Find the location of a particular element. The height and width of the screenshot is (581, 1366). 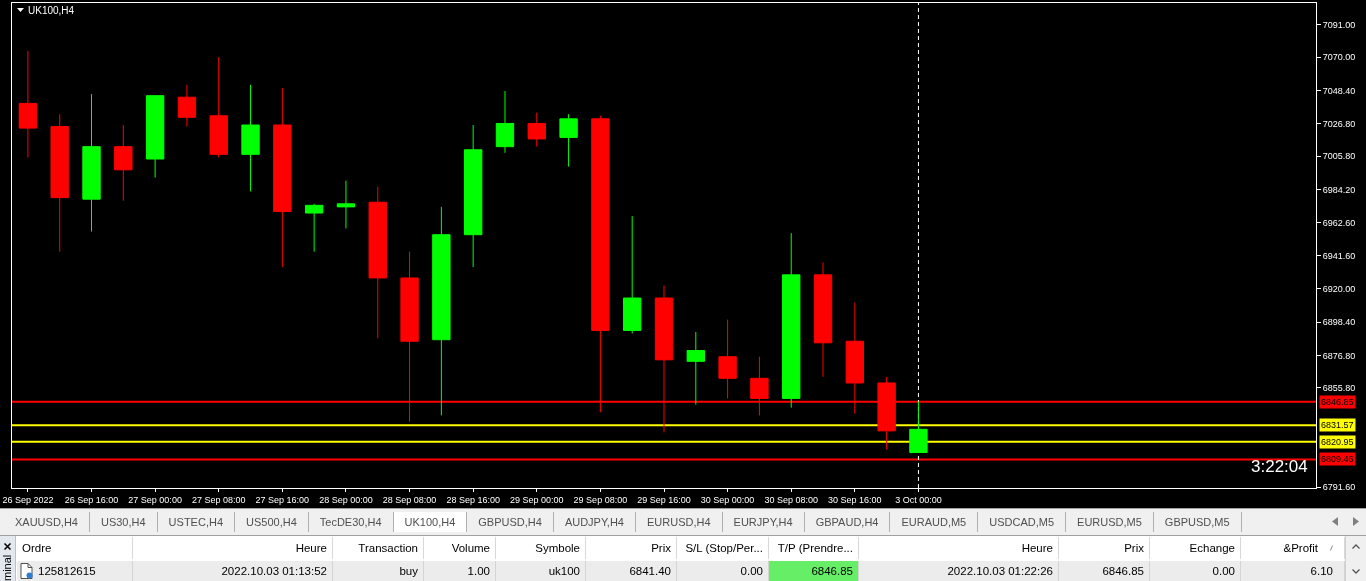

x-tick-label: 27 Sep 08:00 is located at coordinates (218, 499).